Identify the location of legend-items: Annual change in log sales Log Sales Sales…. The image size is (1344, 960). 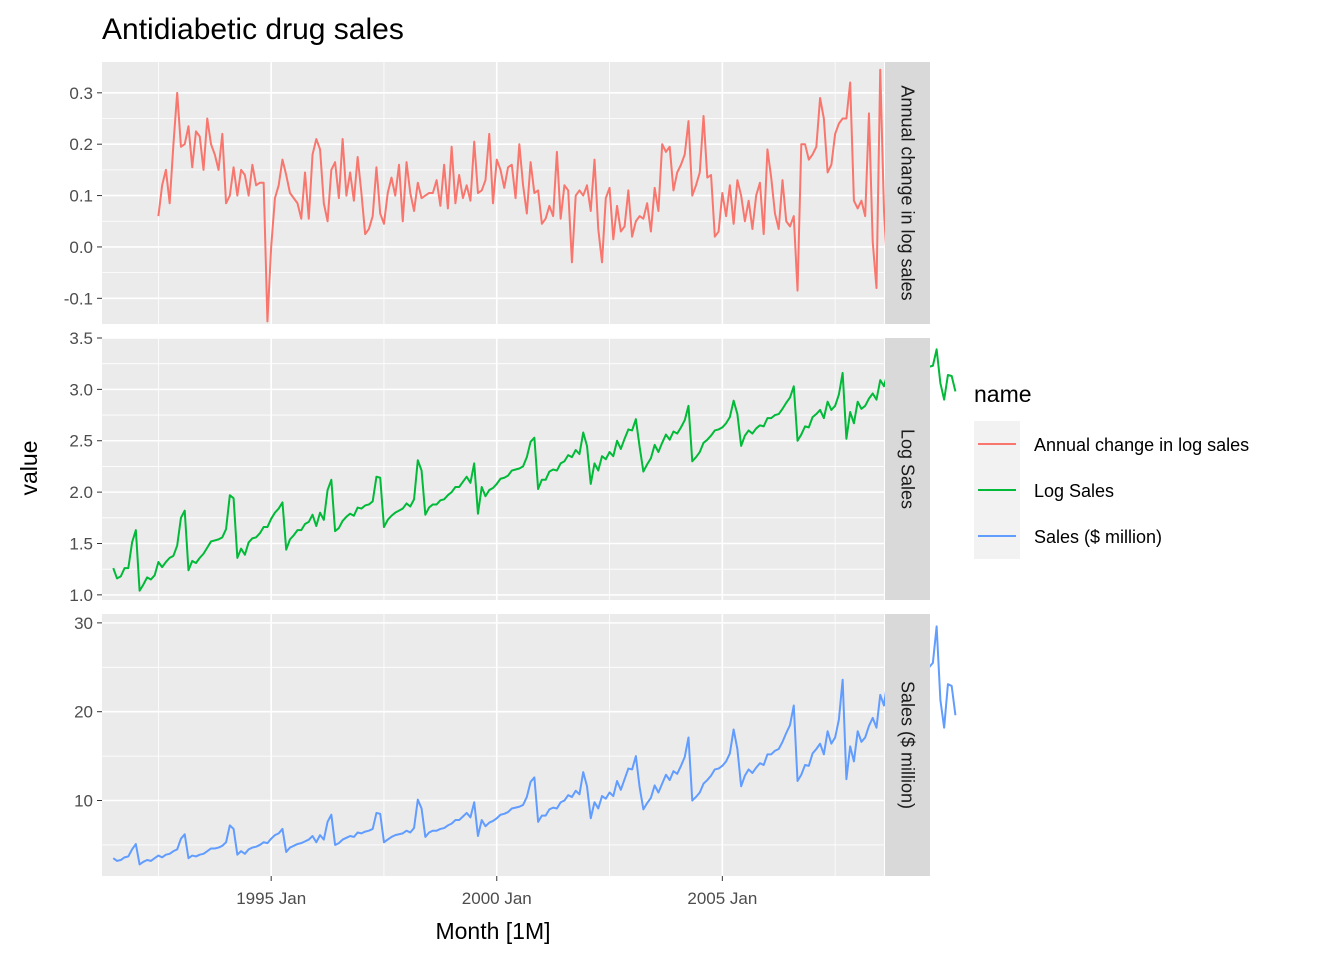
(1111, 490).